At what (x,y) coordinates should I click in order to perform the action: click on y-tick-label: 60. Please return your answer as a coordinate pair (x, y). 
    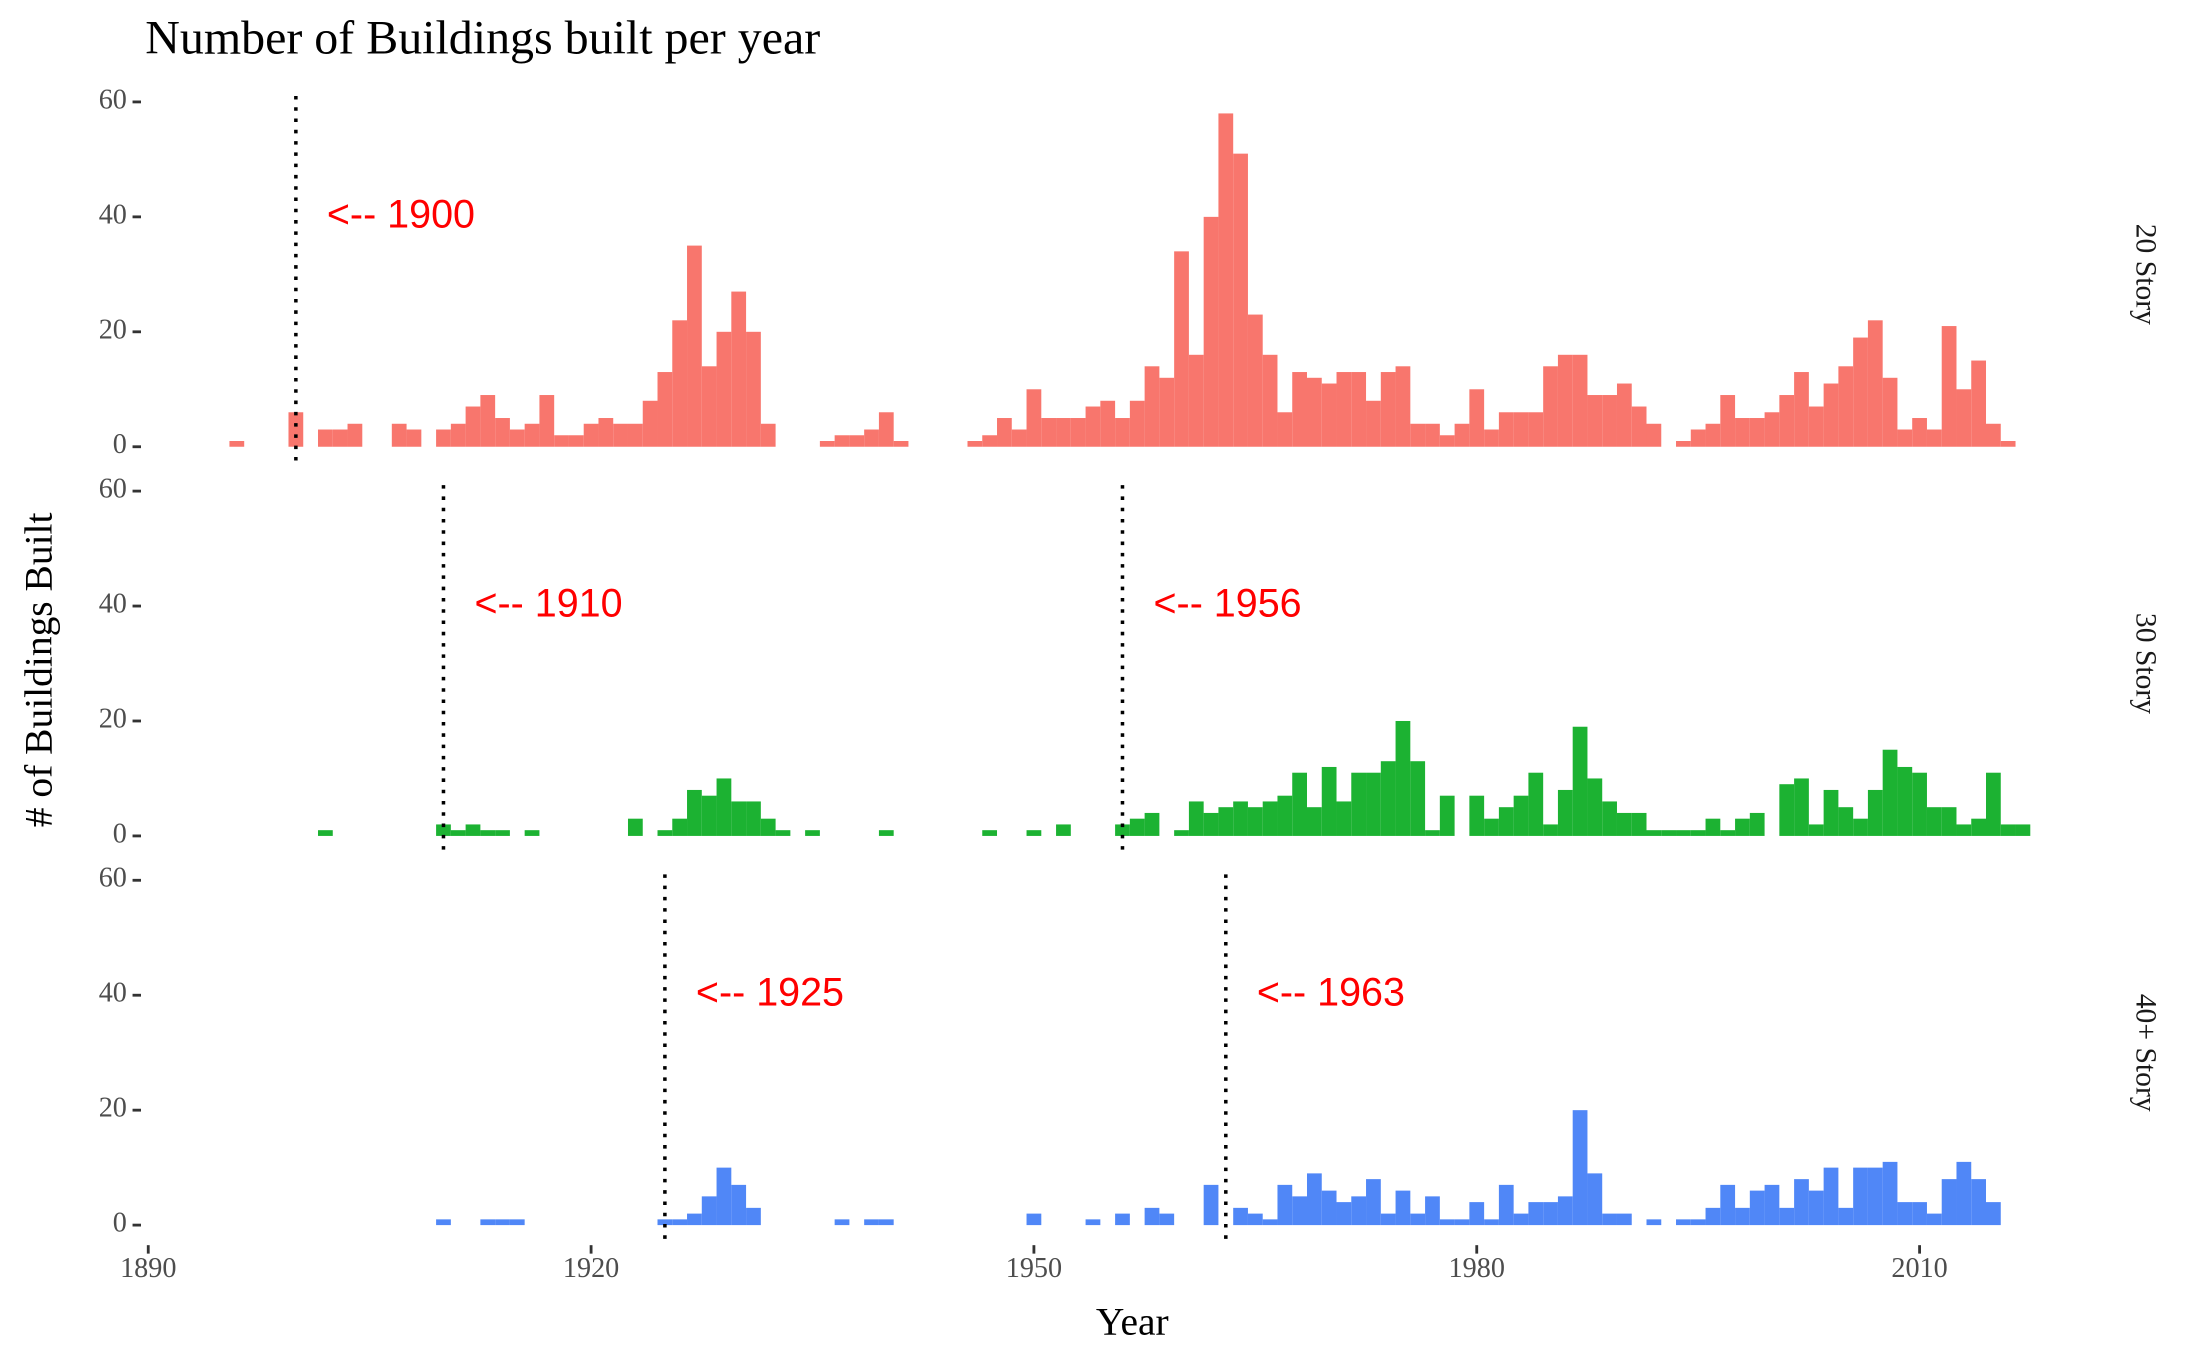
    Looking at the image, I should click on (113, 99).